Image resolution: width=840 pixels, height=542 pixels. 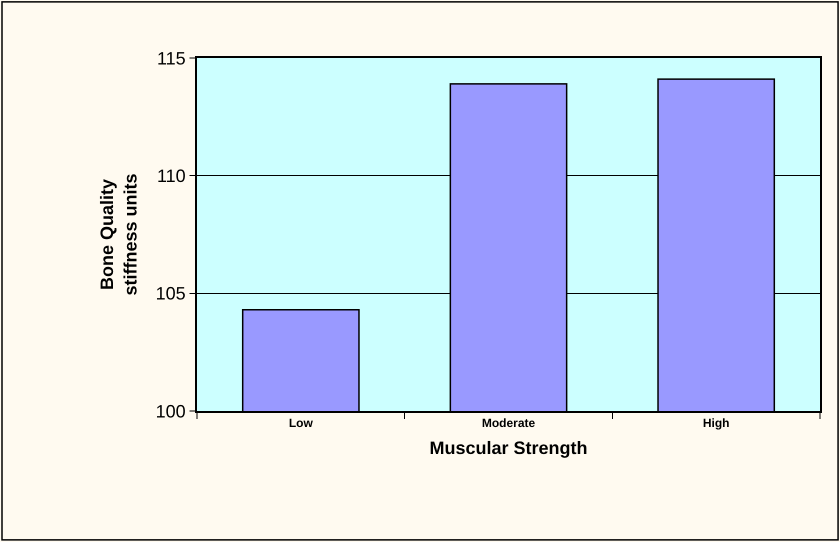 What do you see at coordinates (171, 411) in the screenshot?
I see `y-tick-label: 100` at bounding box center [171, 411].